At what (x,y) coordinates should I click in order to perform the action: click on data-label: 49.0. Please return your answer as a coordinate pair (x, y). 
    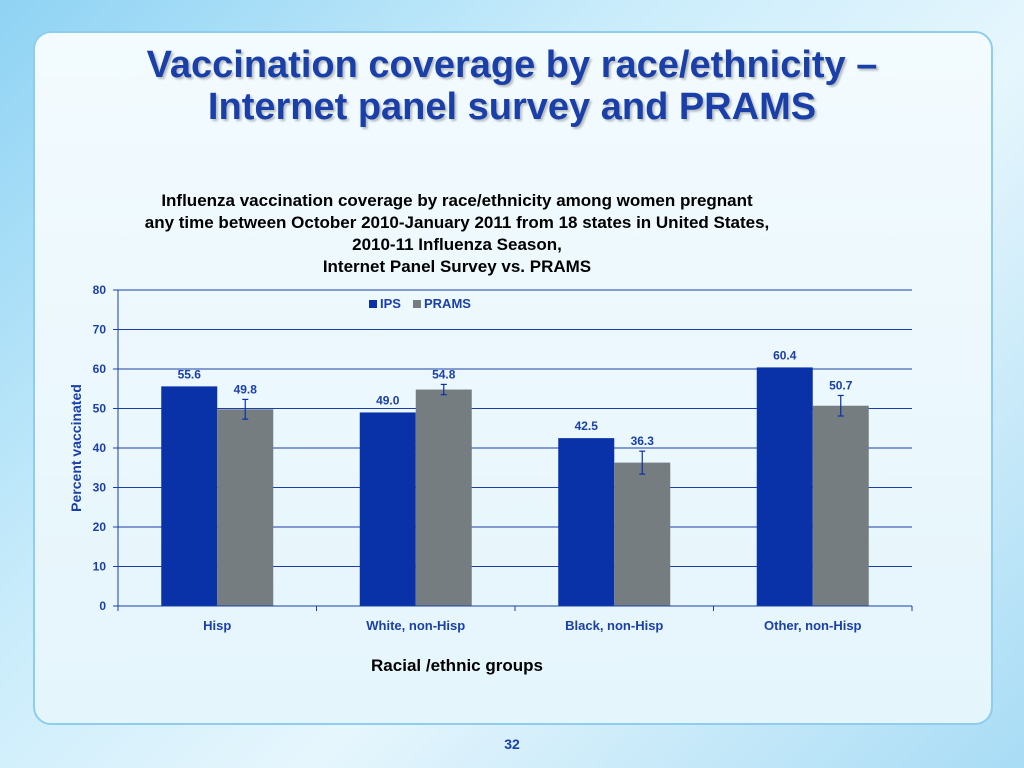
    Looking at the image, I should click on (388, 400).